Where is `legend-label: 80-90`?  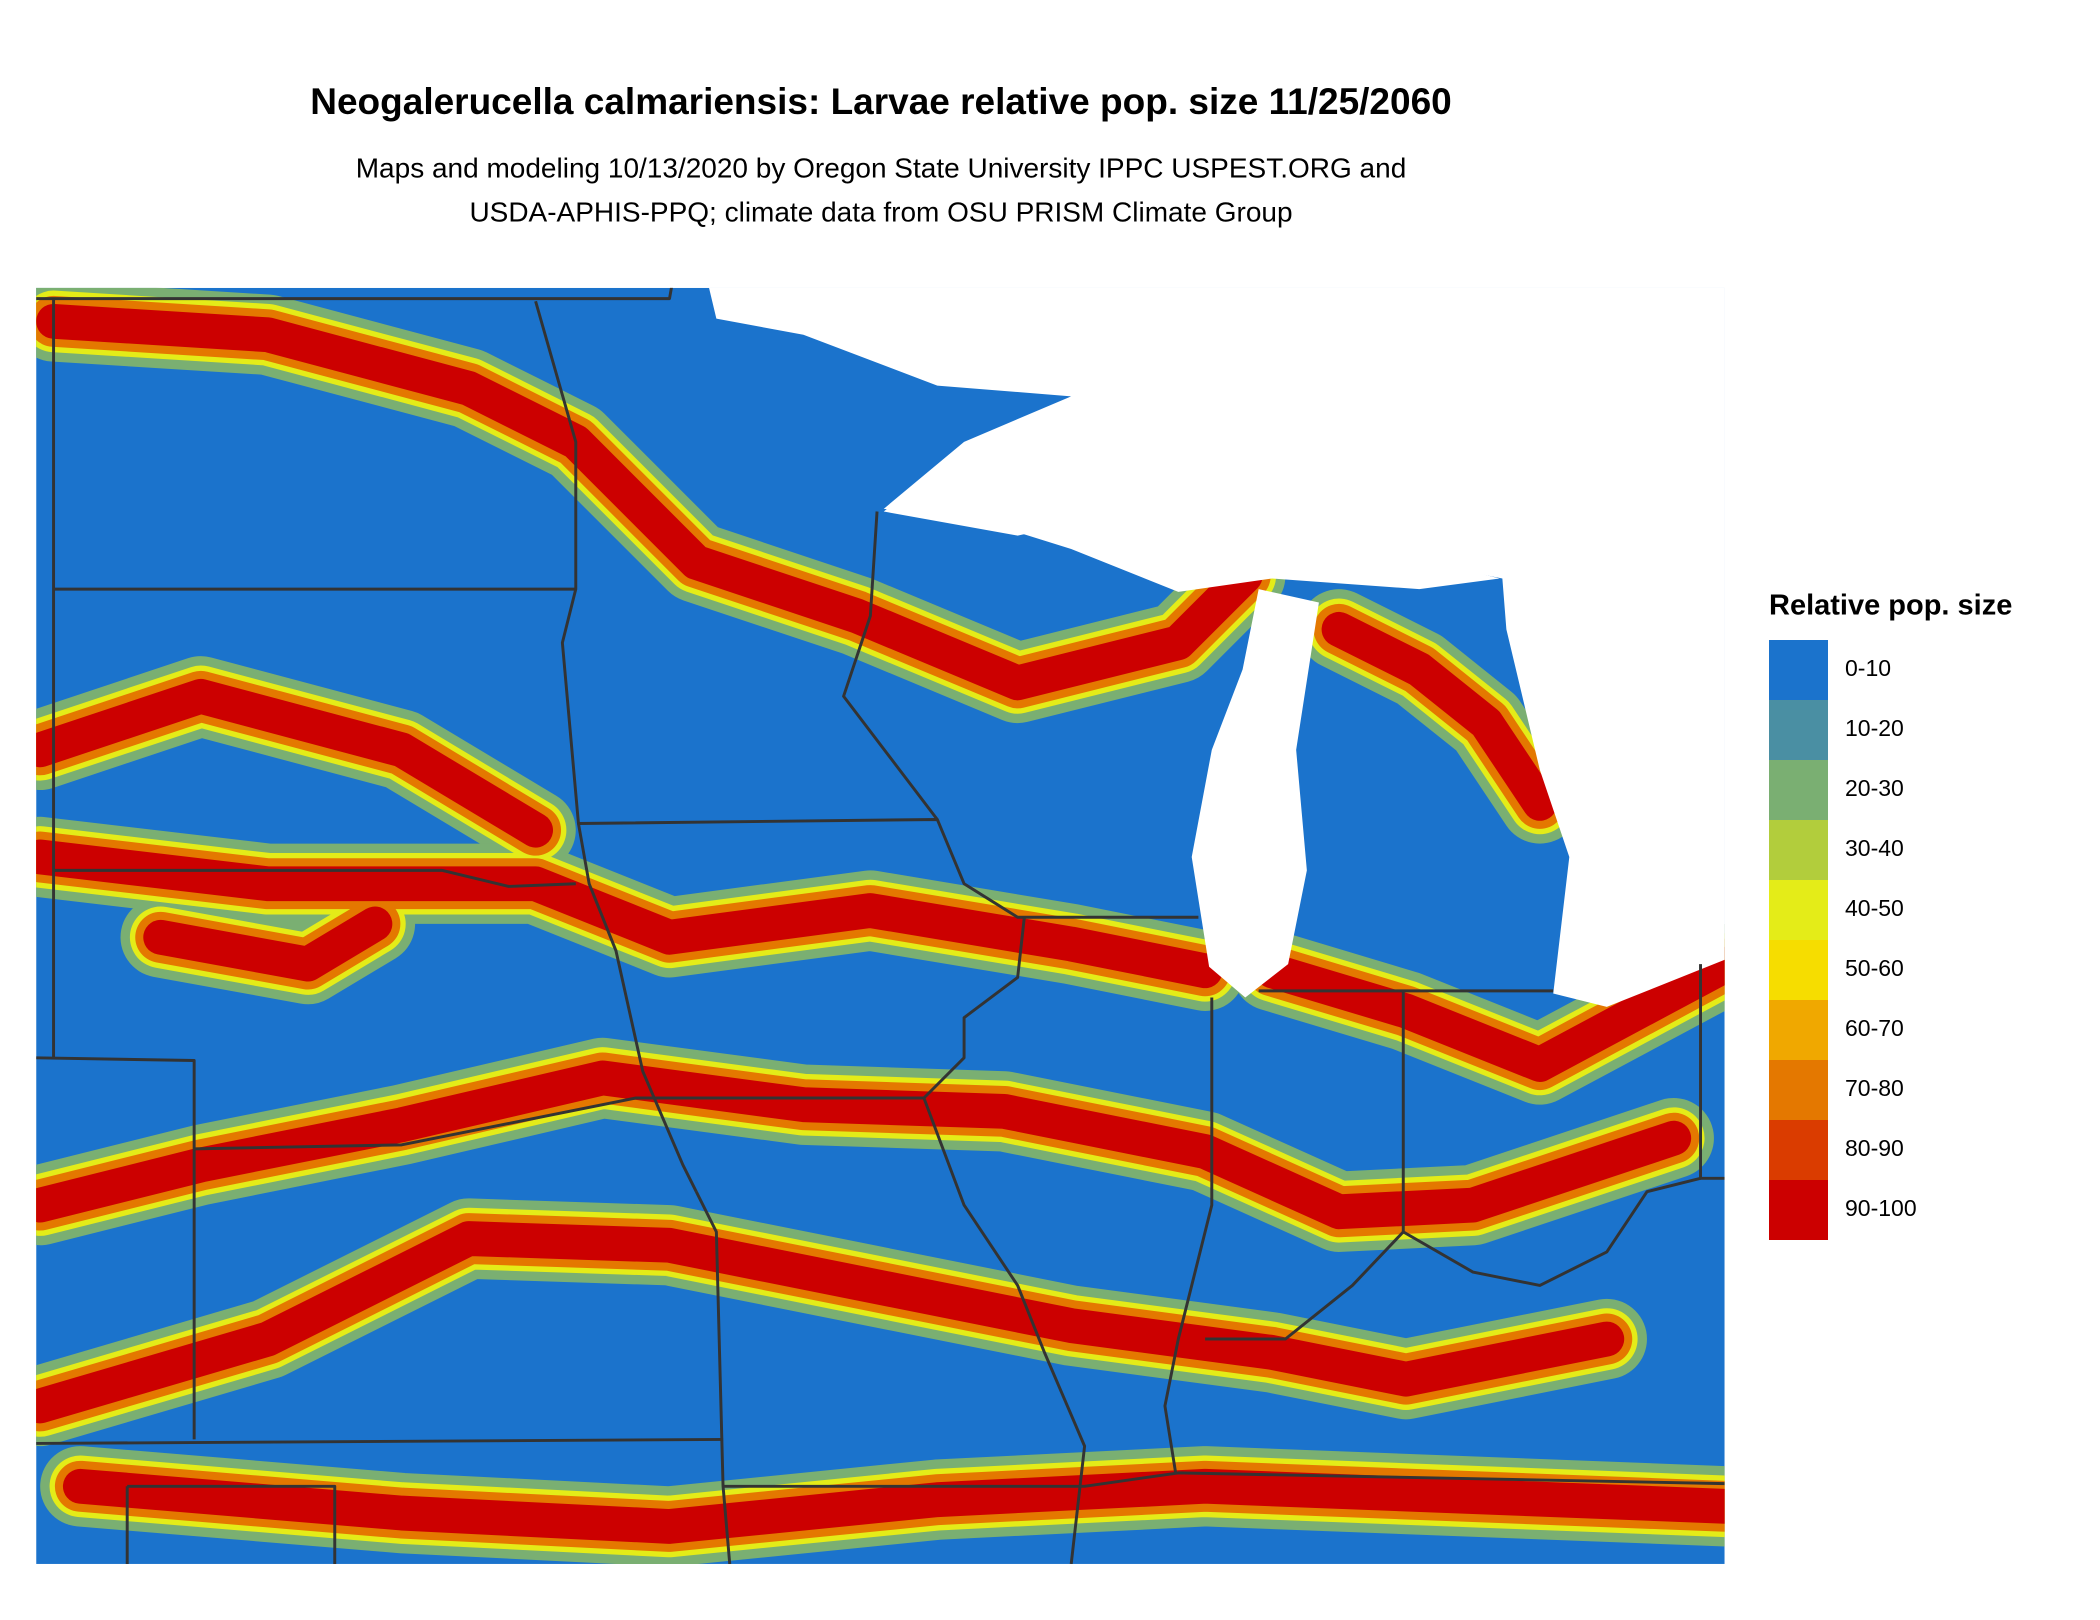
legend-label: 80-90 is located at coordinates (1874, 1148).